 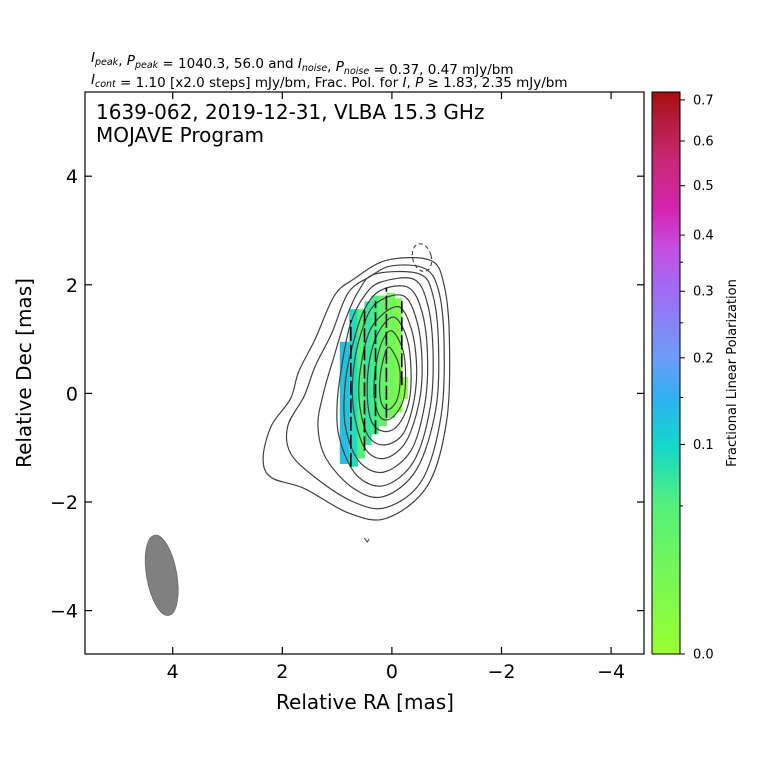 I want to click on x-tick-label: −2, so click(x=501, y=672).